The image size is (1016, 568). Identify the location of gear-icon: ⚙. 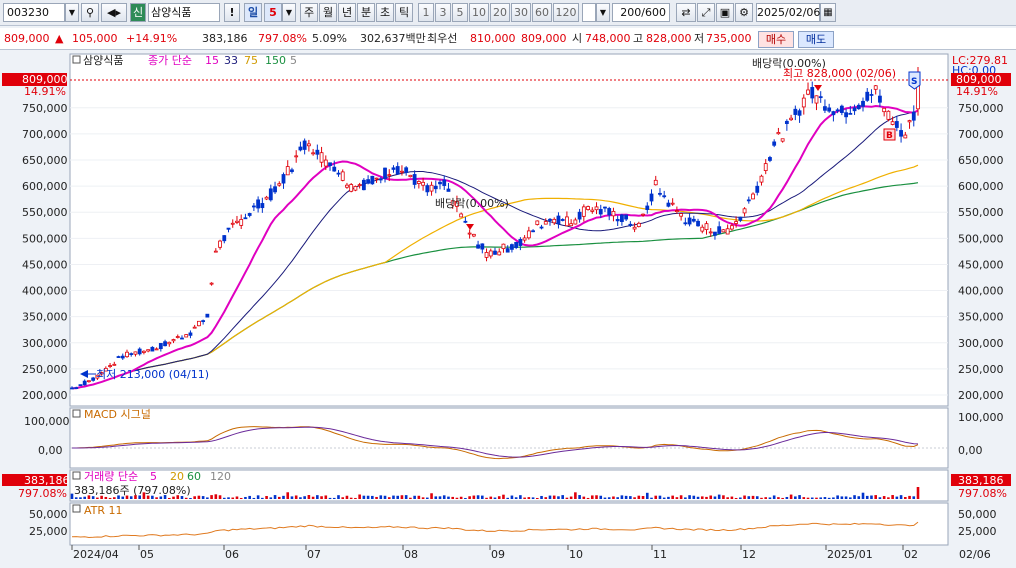
(744, 12).